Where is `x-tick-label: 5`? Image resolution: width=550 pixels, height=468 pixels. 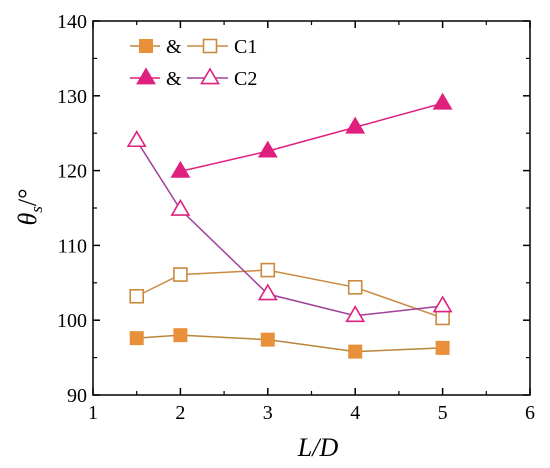 x-tick-label: 5 is located at coordinates (443, 413).